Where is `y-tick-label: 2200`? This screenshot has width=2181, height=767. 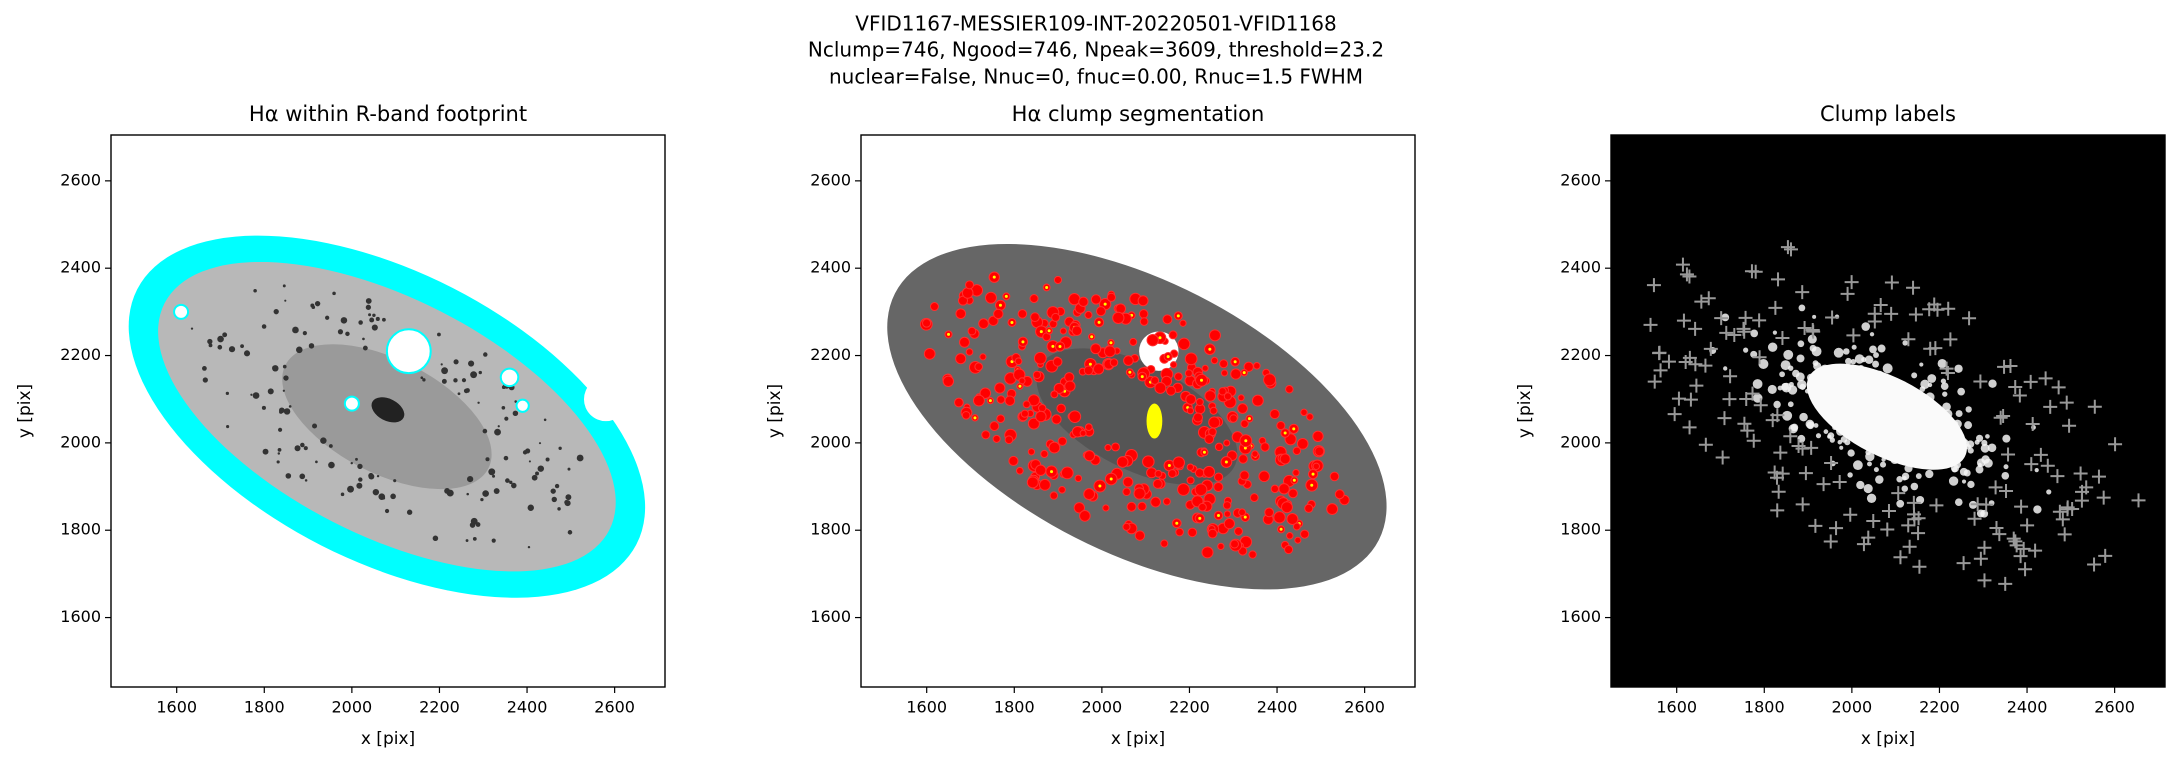 y-tick-label: 2200 is located at coordinates (80, 354).